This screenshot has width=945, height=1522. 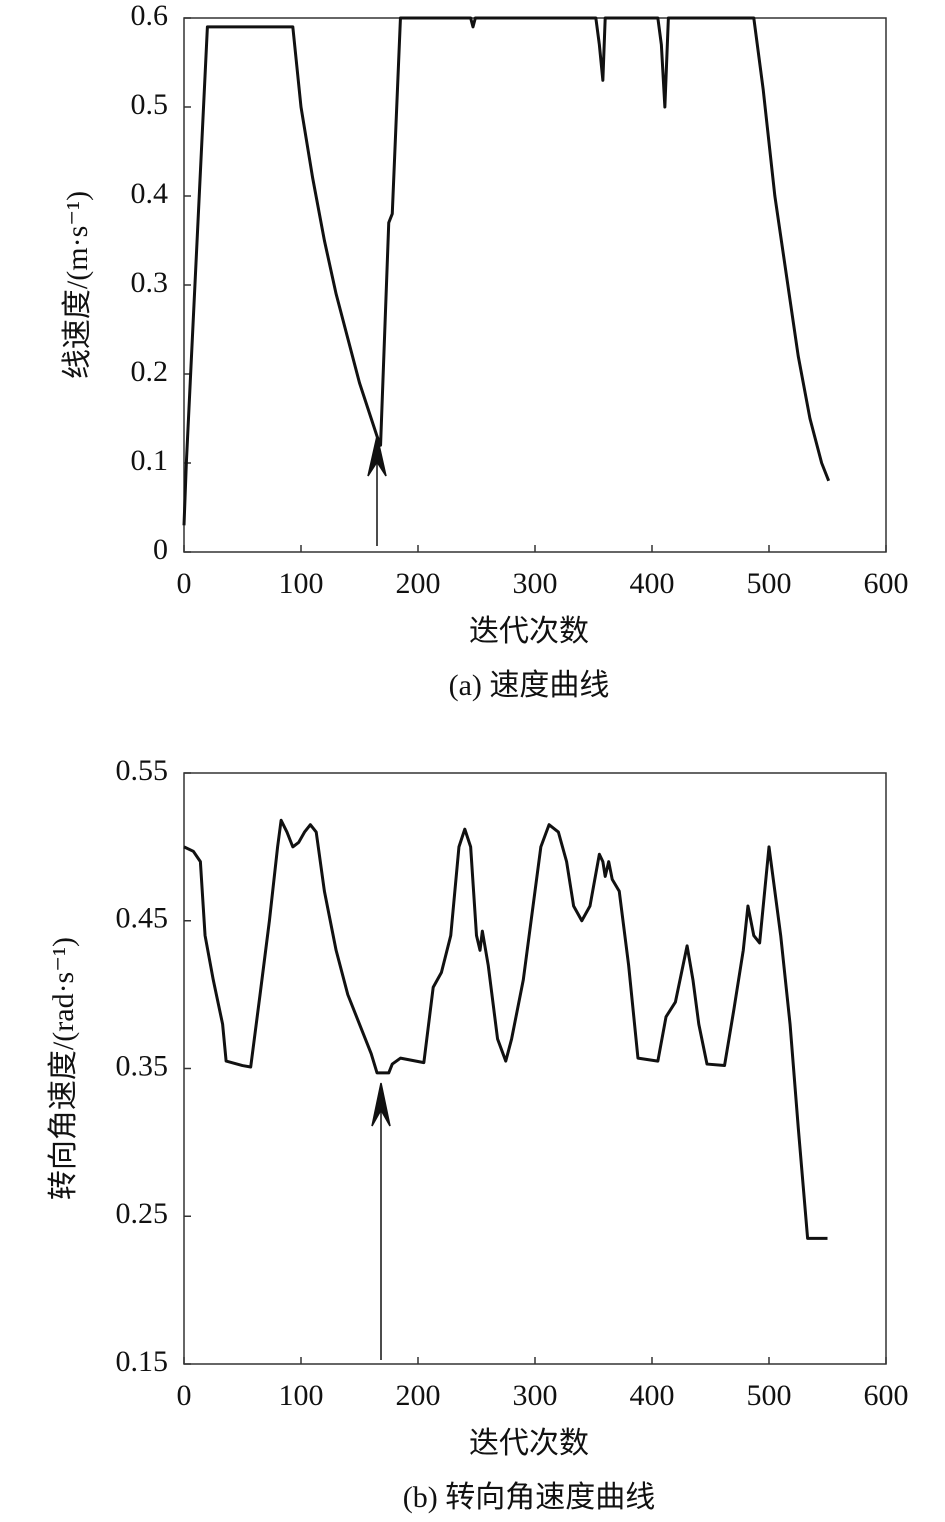 What do you see at coordinates (529, 1497) in the screenshot?
I see `caption: (b) 转向角速度曲线` at bounding box center [529, 1497].